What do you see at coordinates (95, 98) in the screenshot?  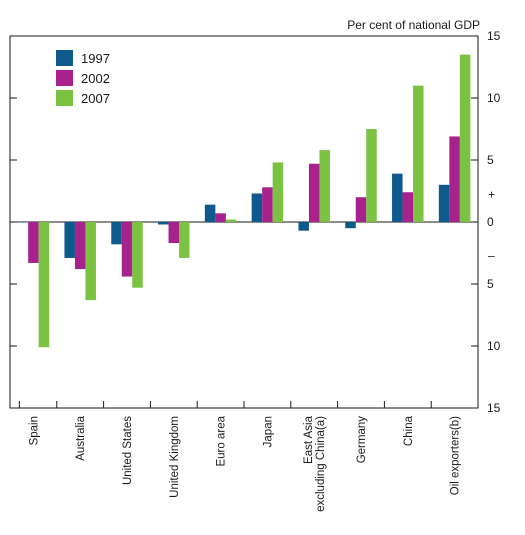 I see `legend-label-2007: 2007` at bounding box center [95, 98].